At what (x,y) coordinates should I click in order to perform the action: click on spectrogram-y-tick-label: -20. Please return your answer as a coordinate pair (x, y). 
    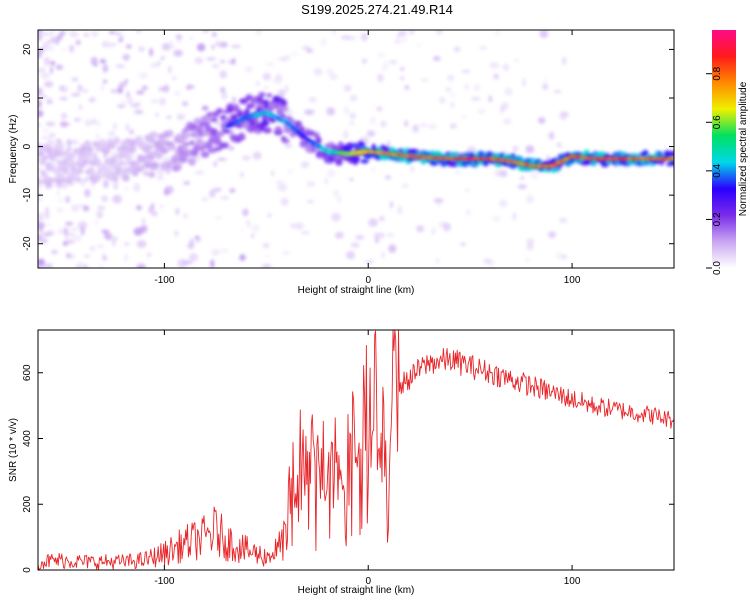
    Looking at the image, I should click on (27, 243).